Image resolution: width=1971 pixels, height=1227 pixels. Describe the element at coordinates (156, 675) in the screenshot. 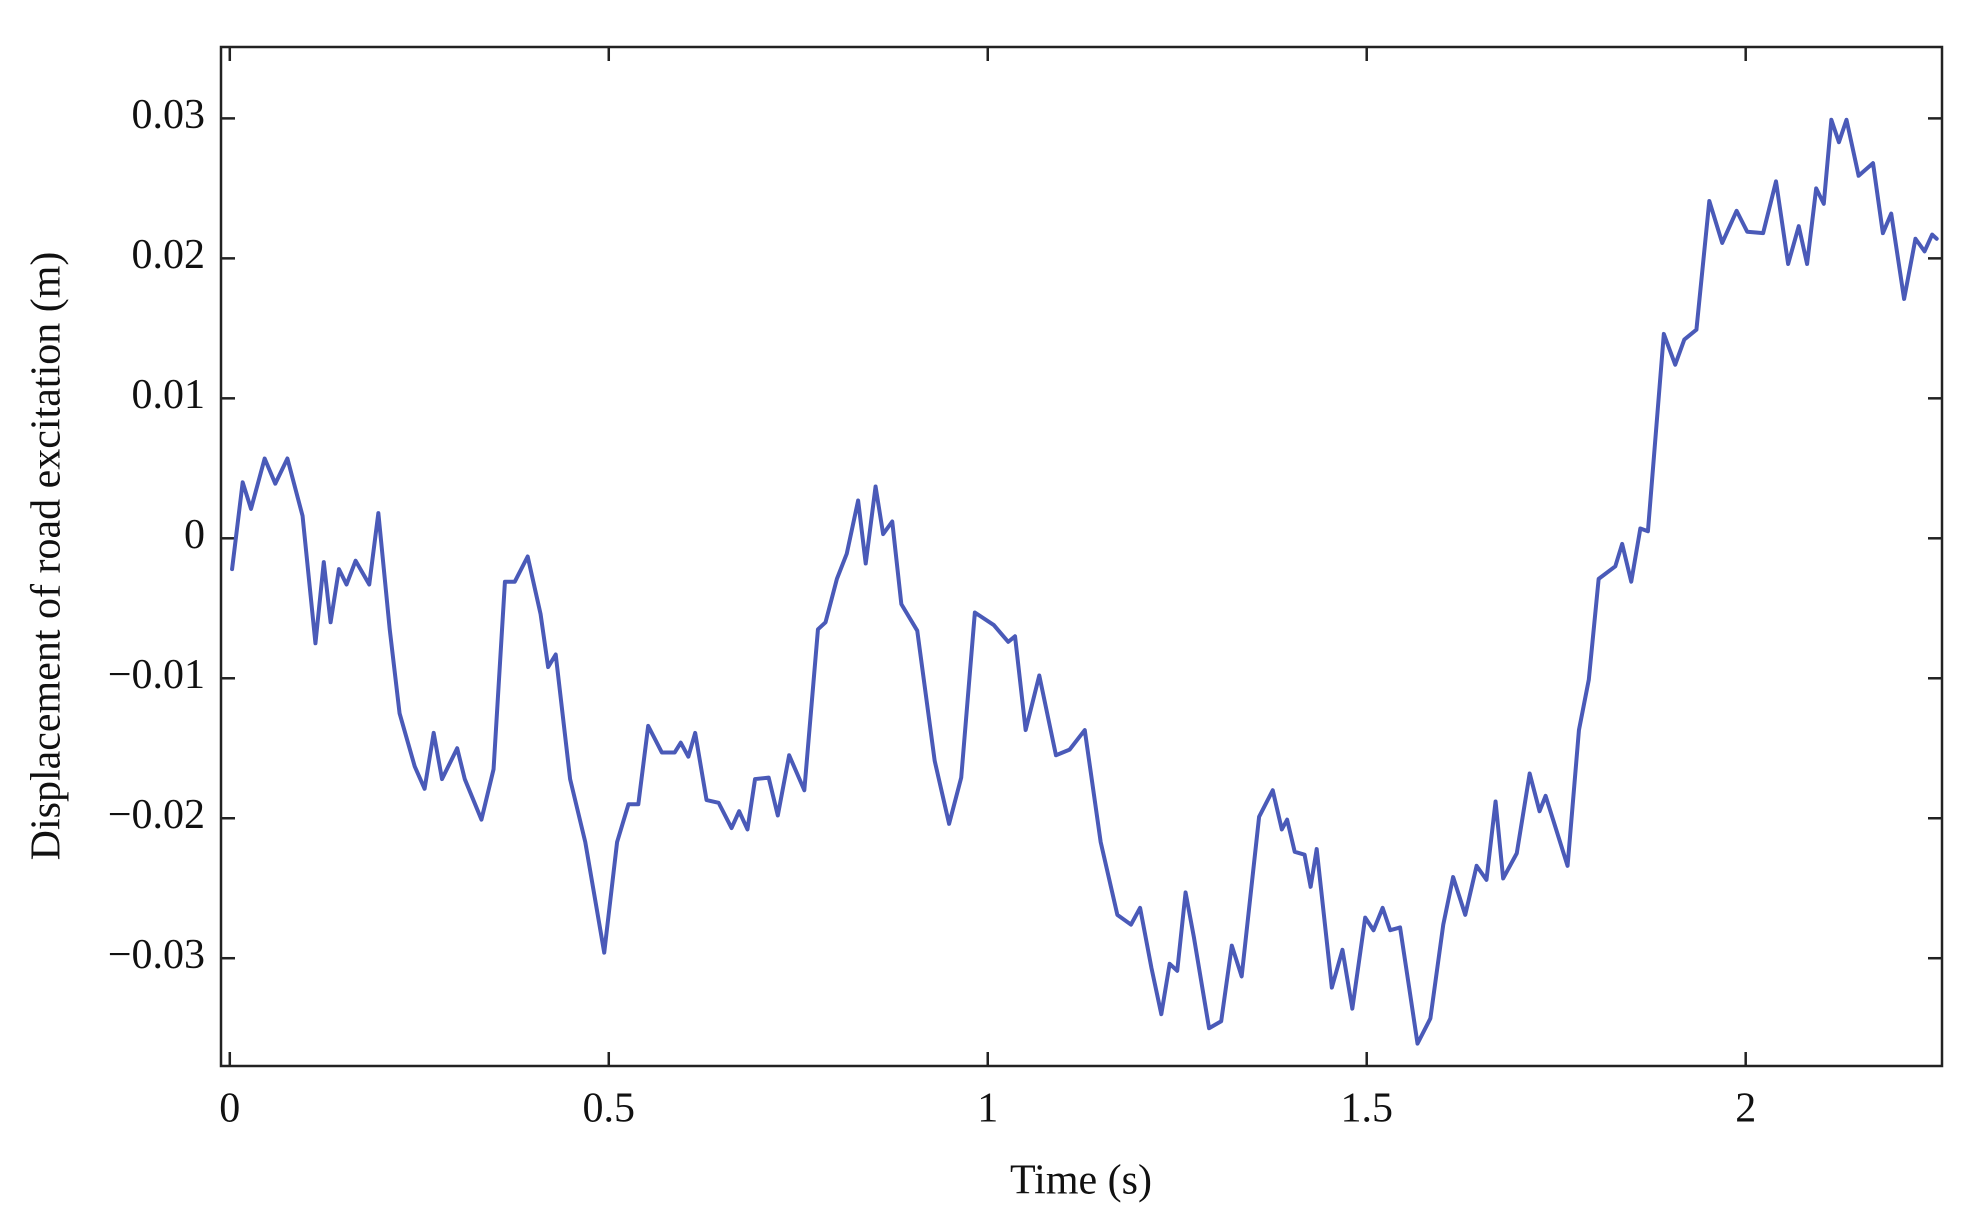

I see `y-tick-label: −0.01` at that location.